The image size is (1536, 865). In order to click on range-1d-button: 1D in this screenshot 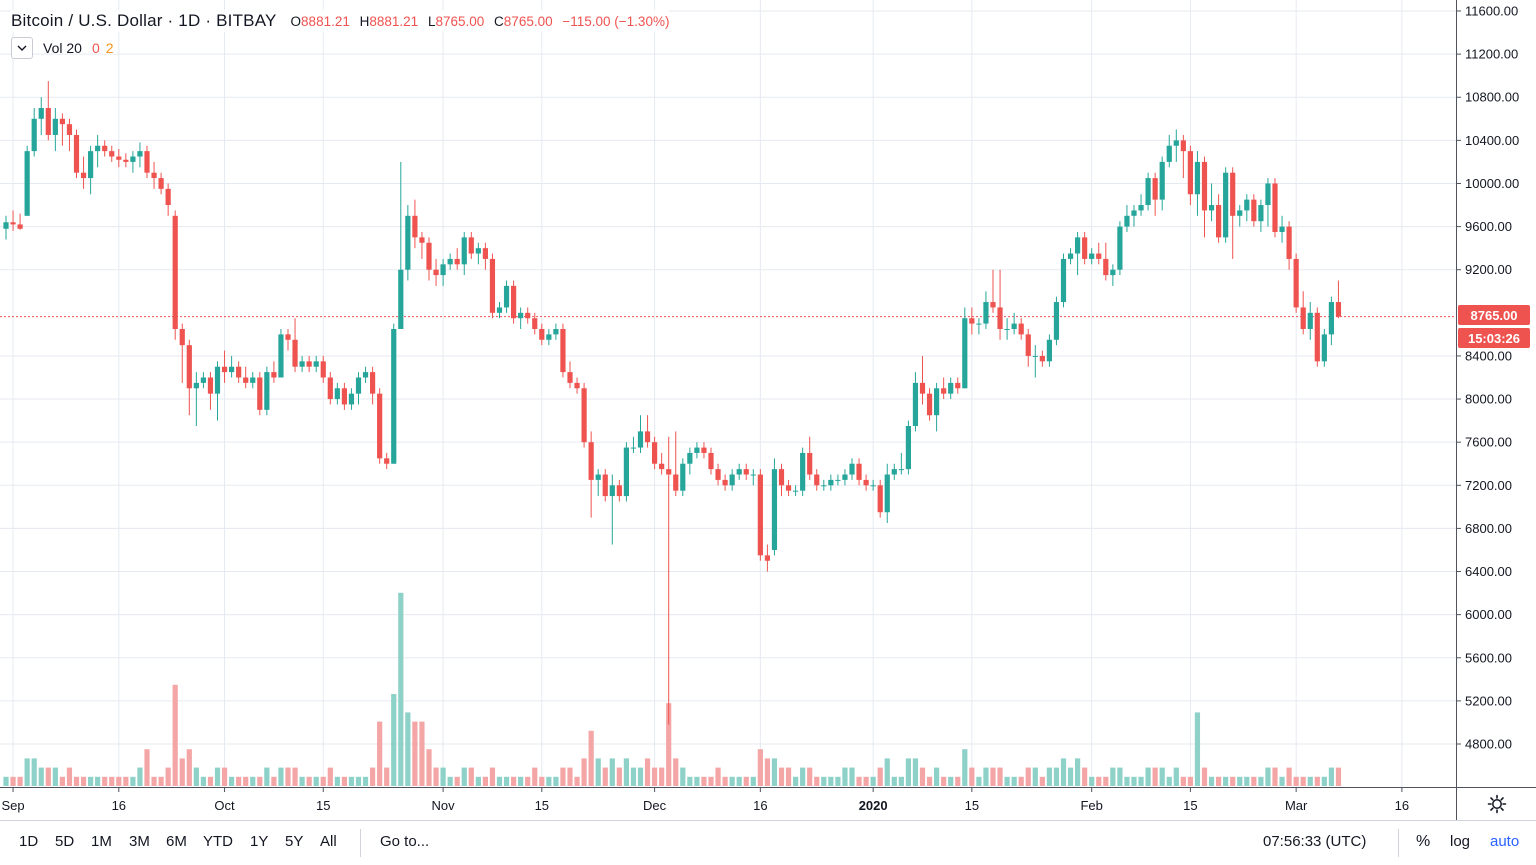, I will do `click(29, 841)`.